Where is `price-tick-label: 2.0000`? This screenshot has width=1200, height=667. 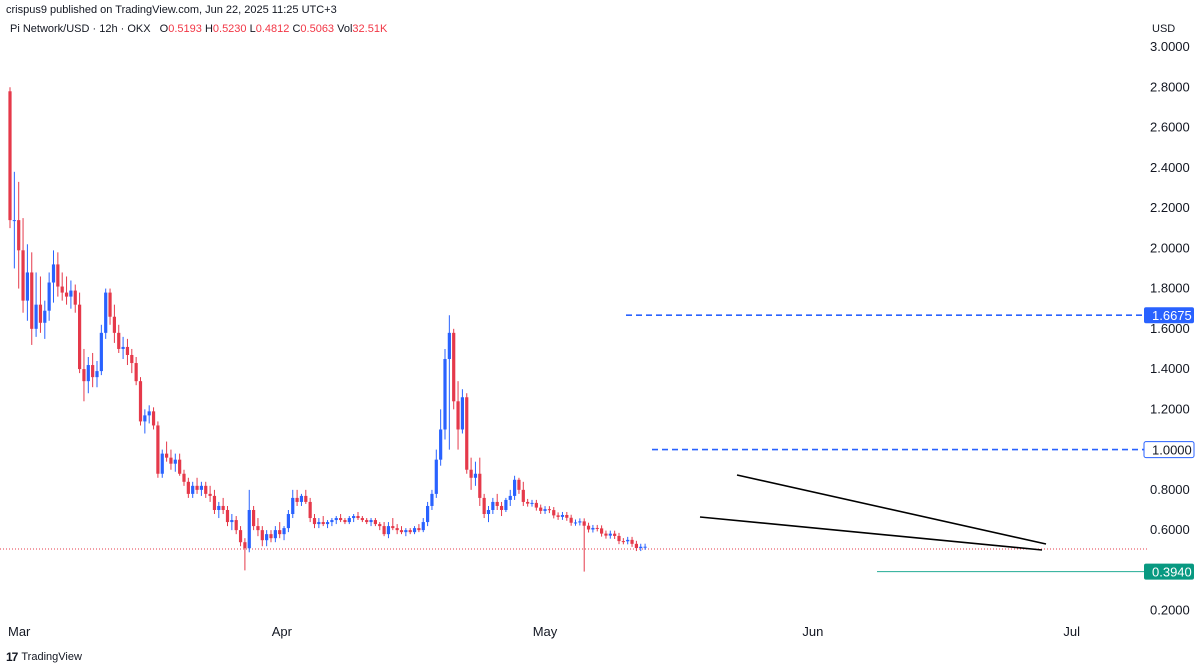 price-tick-label: 2.0000 is located at coordinates (1170, 247).